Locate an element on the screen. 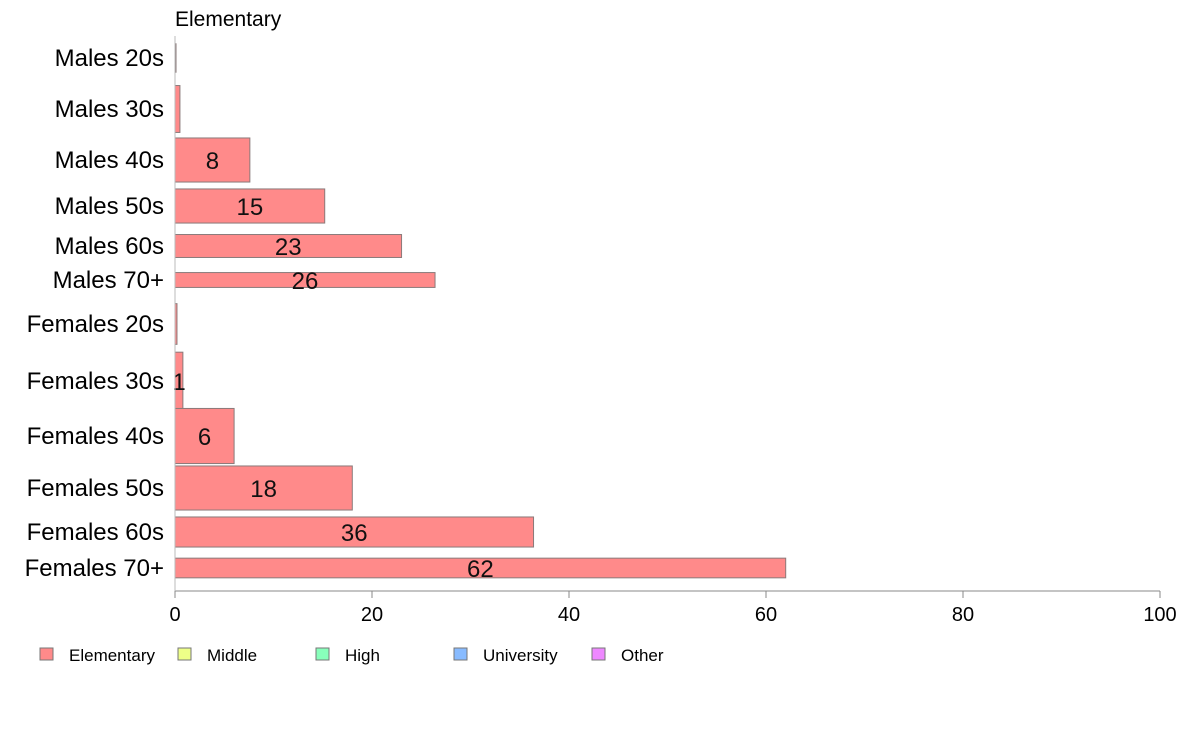  x-tick-label: 60 is located at coordinates (766, 615).